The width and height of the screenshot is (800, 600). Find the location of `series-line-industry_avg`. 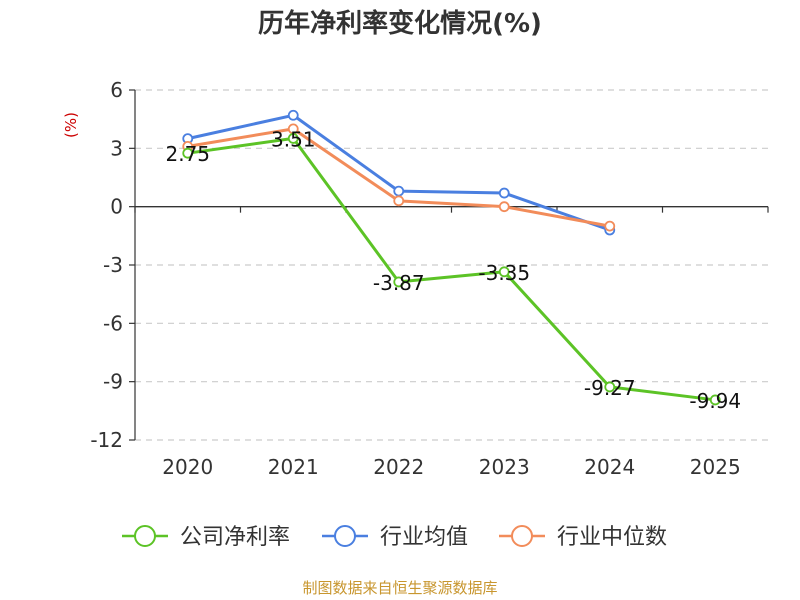

series-line-industry_avg is located at coordinates (399, 172).